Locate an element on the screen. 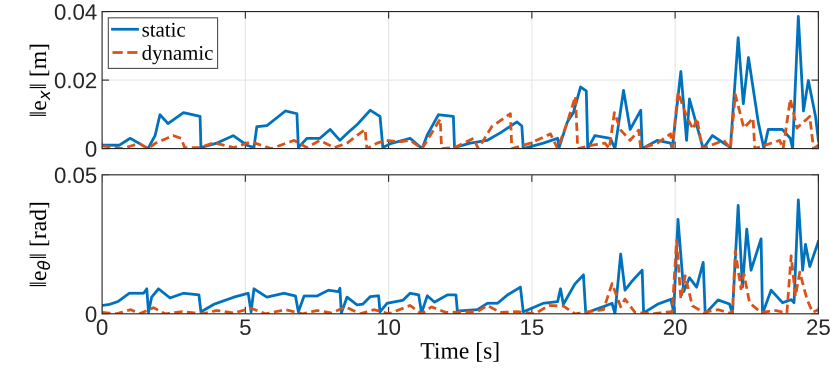 This screenshot has height=386, width=830. x-axis-title: Time [s] is located at coordinates (459, 352).